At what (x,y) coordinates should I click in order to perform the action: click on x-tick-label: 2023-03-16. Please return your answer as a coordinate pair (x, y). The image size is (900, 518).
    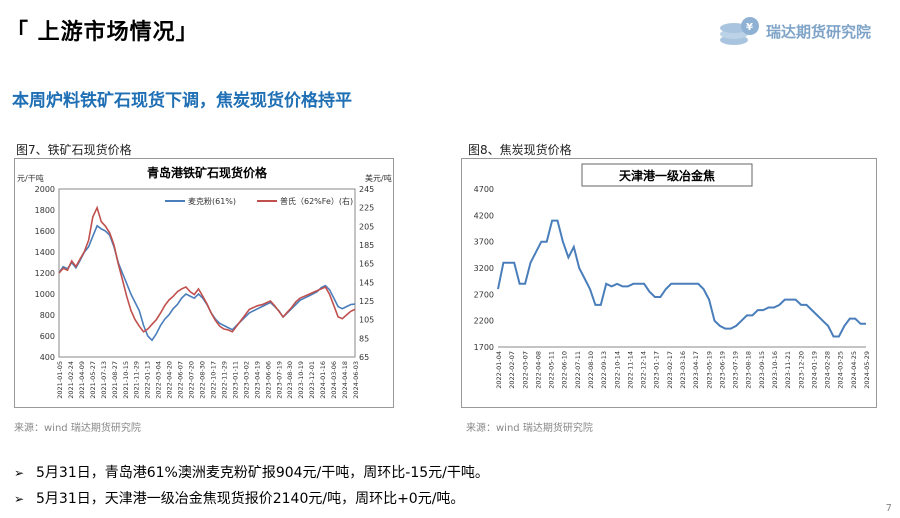
    Looking at the image, I should click on (683, 370).